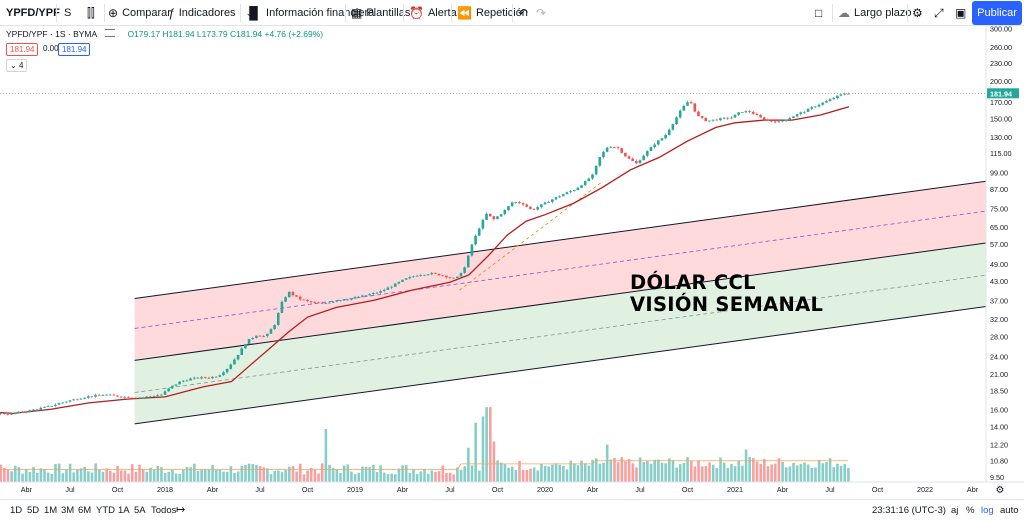  What do you see at coordinates (91, 13) in the screenshot?
I see `chart-type-button: ⫿⫿` at bounding box center [91, 13].